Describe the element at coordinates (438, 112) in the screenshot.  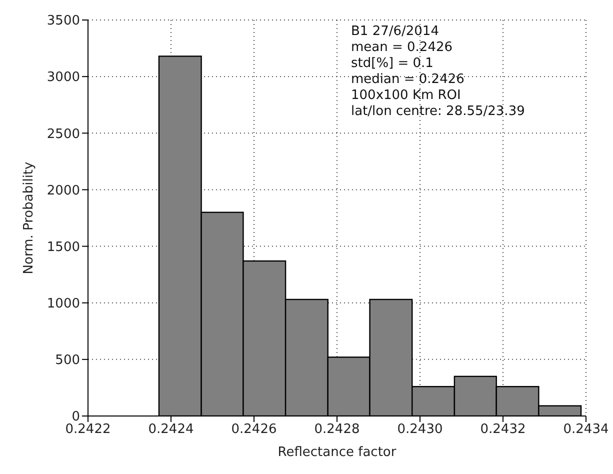
I see `annotation: lat/lon centre: 28.55/23.39` at that location.